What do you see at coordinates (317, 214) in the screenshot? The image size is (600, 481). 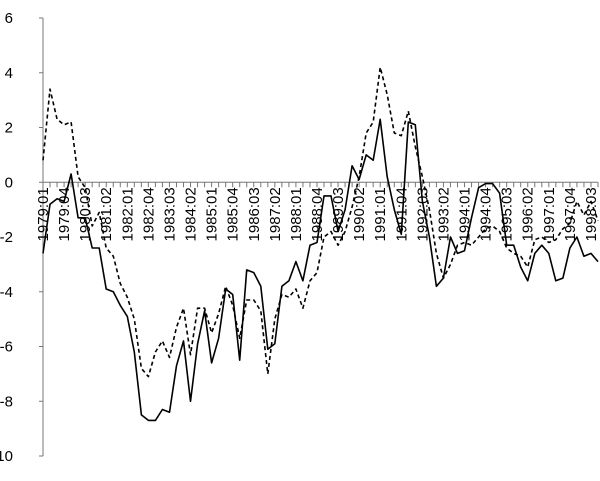 I see `x-tick-label: 1988:04` at bounding box center [317, 214].